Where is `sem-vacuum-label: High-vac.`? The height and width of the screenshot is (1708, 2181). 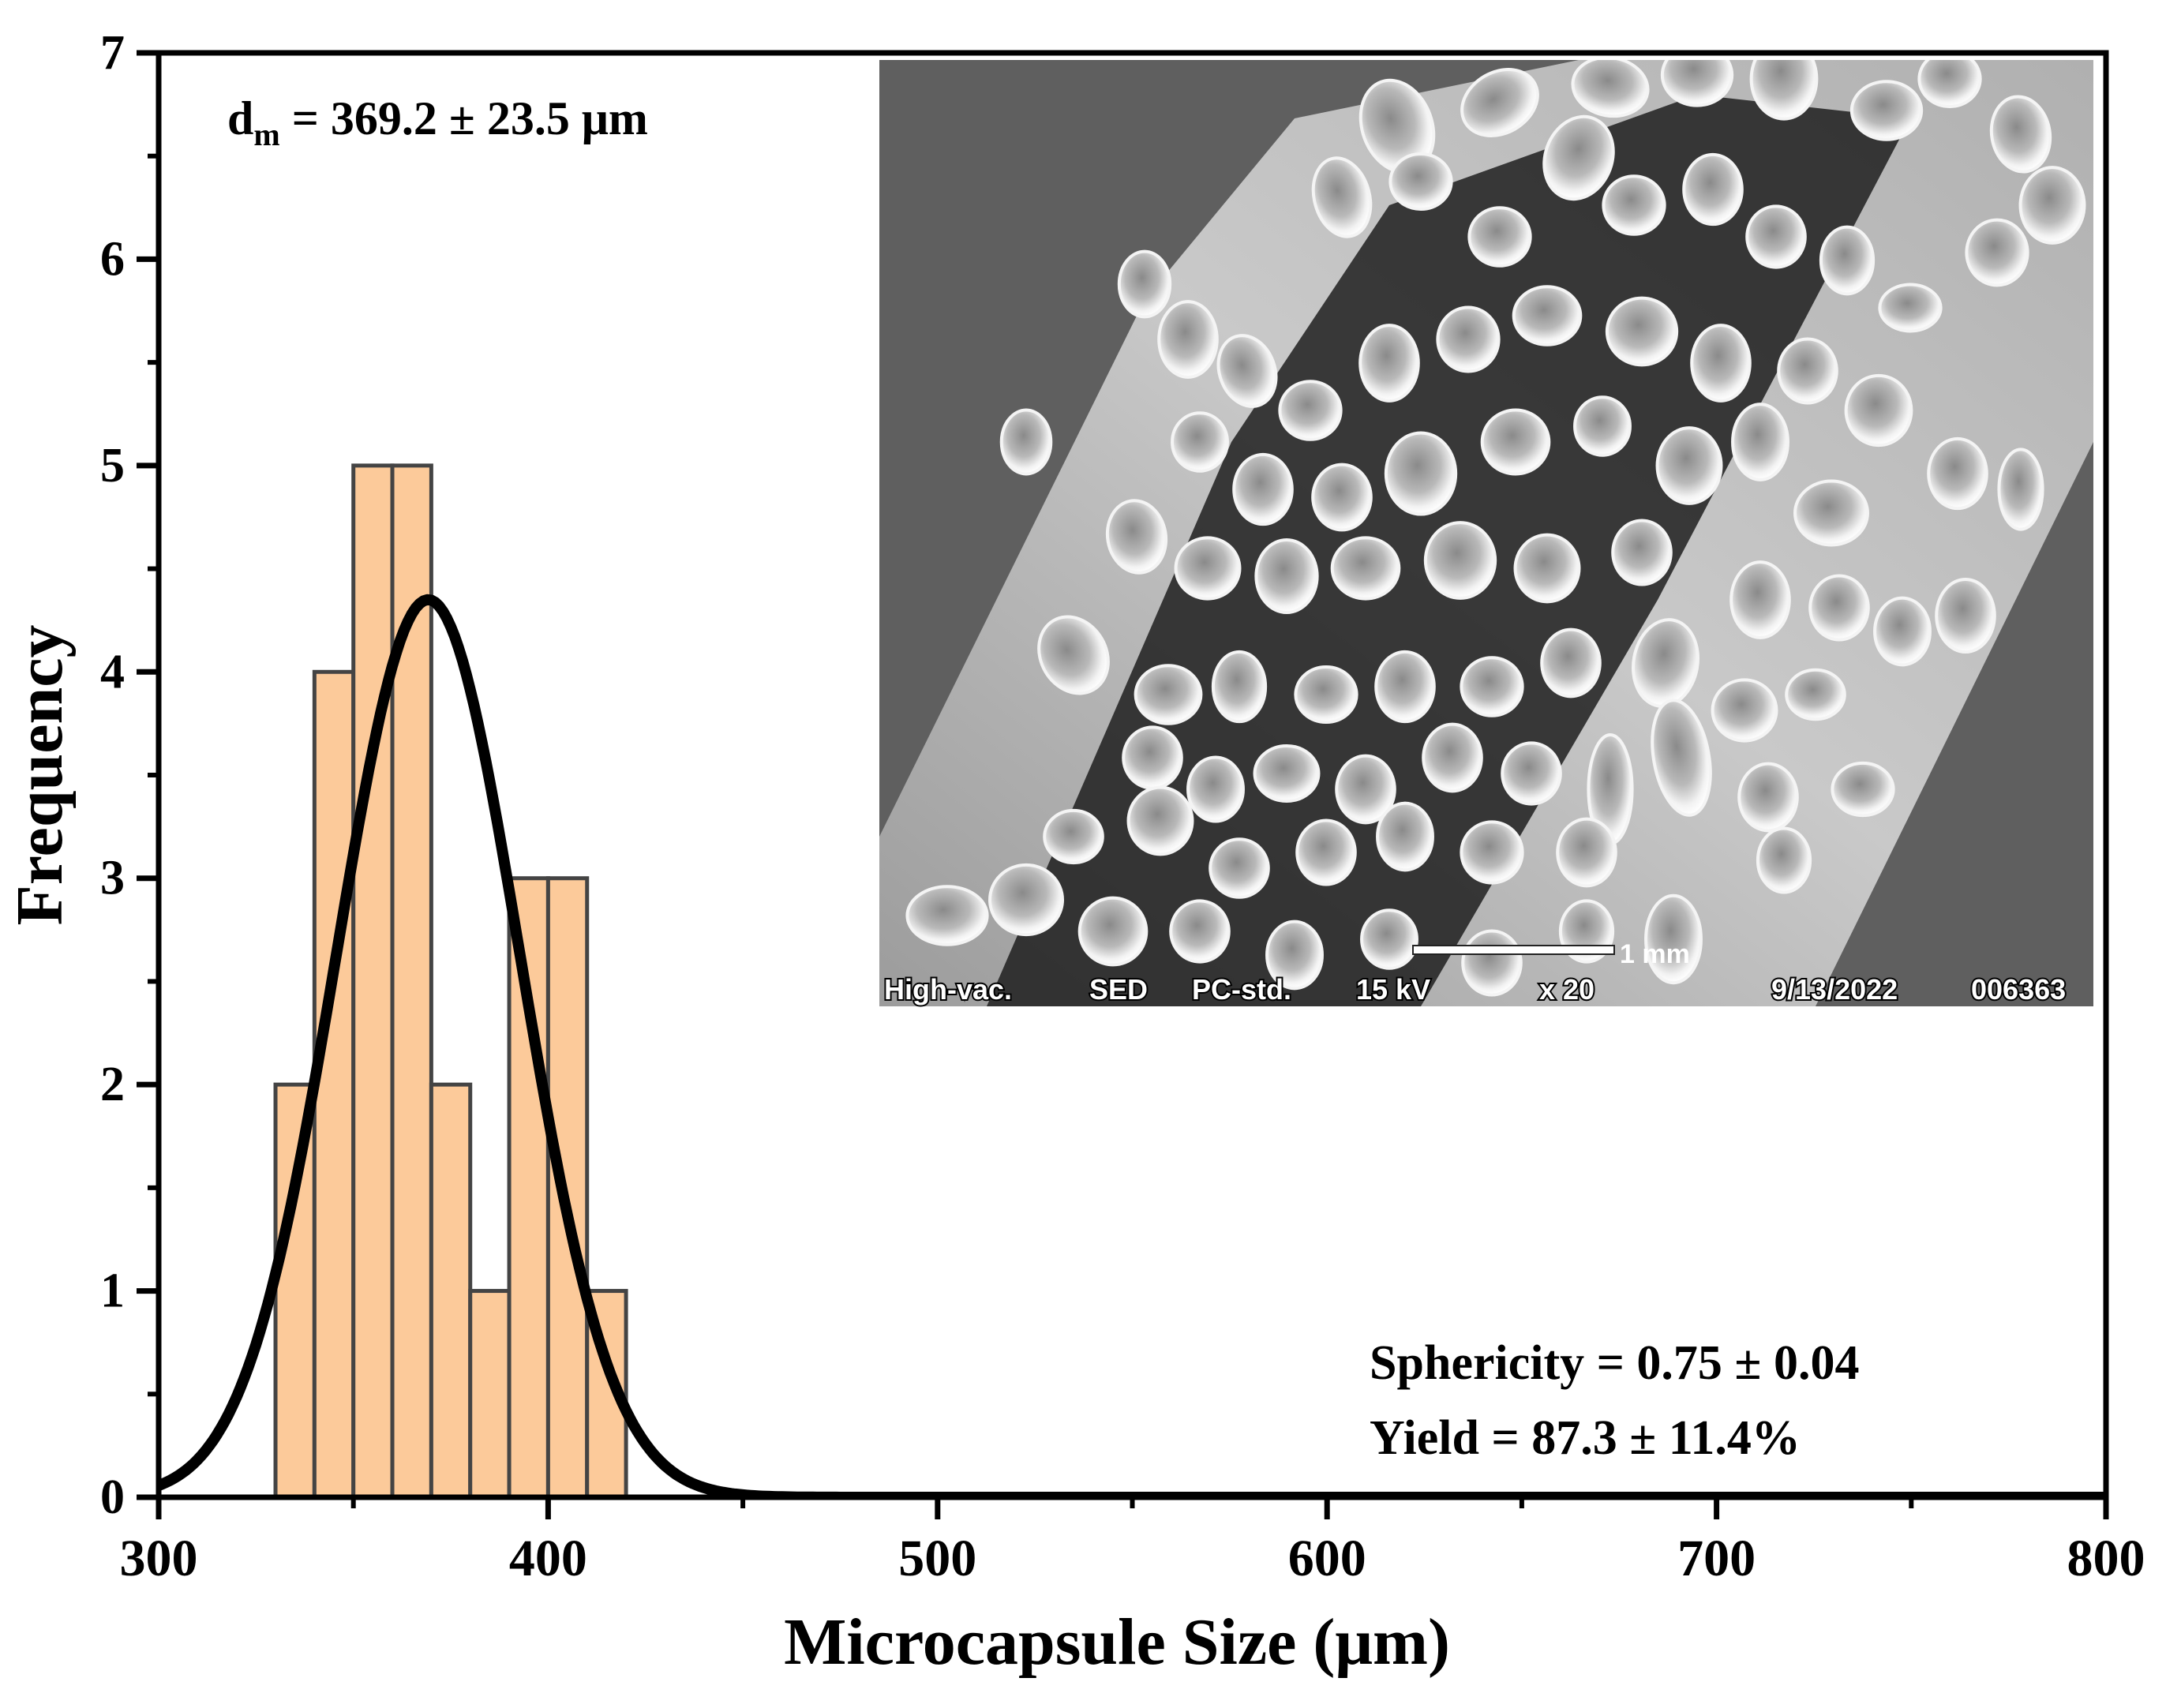 sem-vacuum-label: High-vac. is located at coordinates (948, 989).